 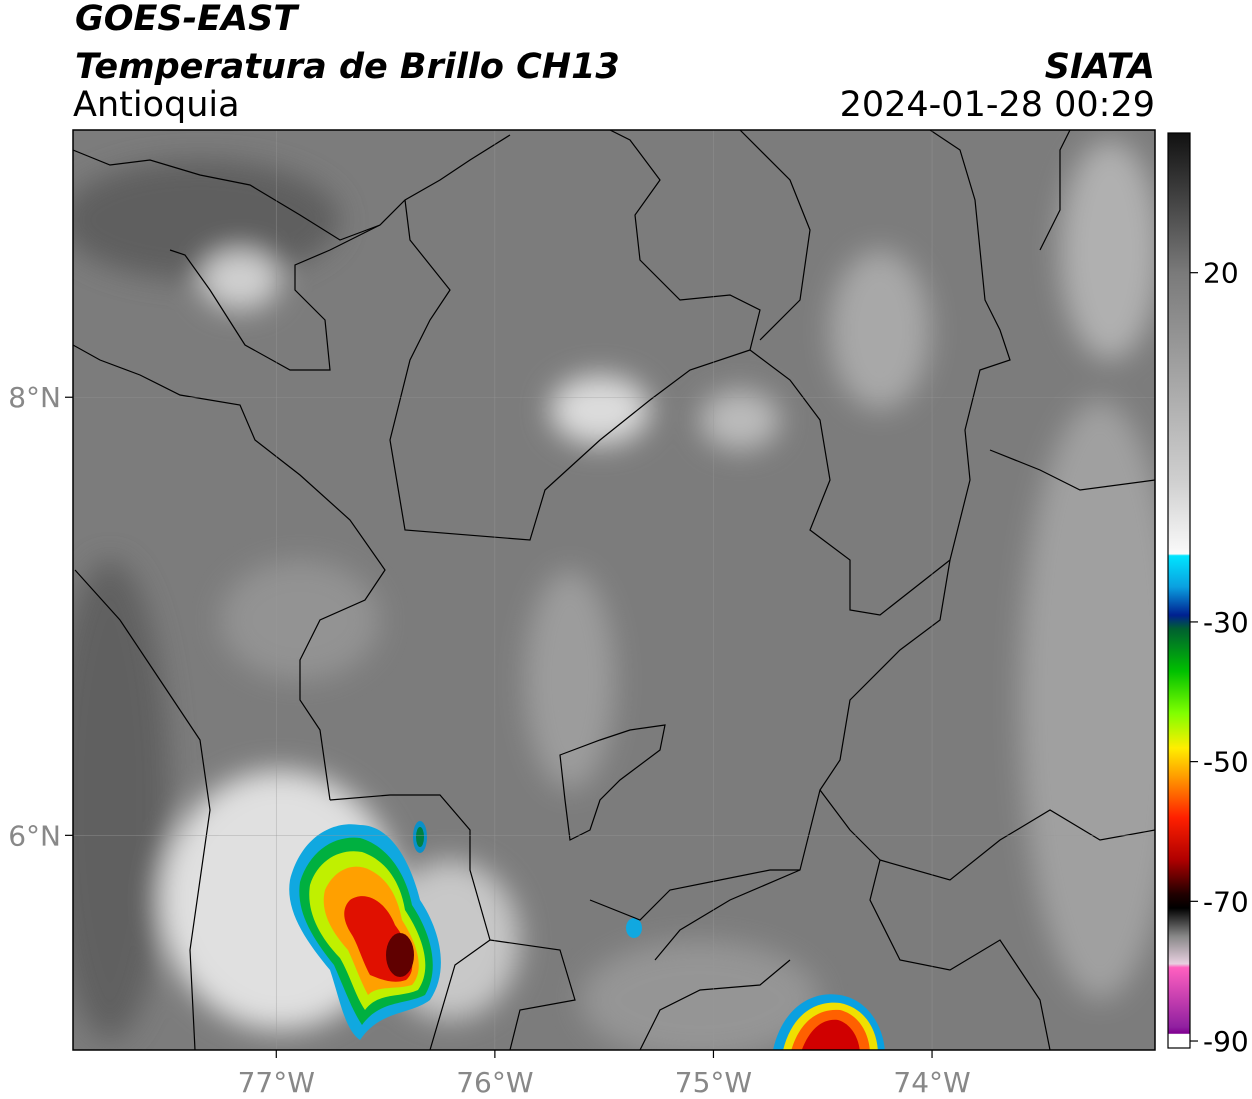 What do you see at coordinates (1100, 67) in the screenshot?
I see `source-label: SIATA` at bounding box center [1100, 67].